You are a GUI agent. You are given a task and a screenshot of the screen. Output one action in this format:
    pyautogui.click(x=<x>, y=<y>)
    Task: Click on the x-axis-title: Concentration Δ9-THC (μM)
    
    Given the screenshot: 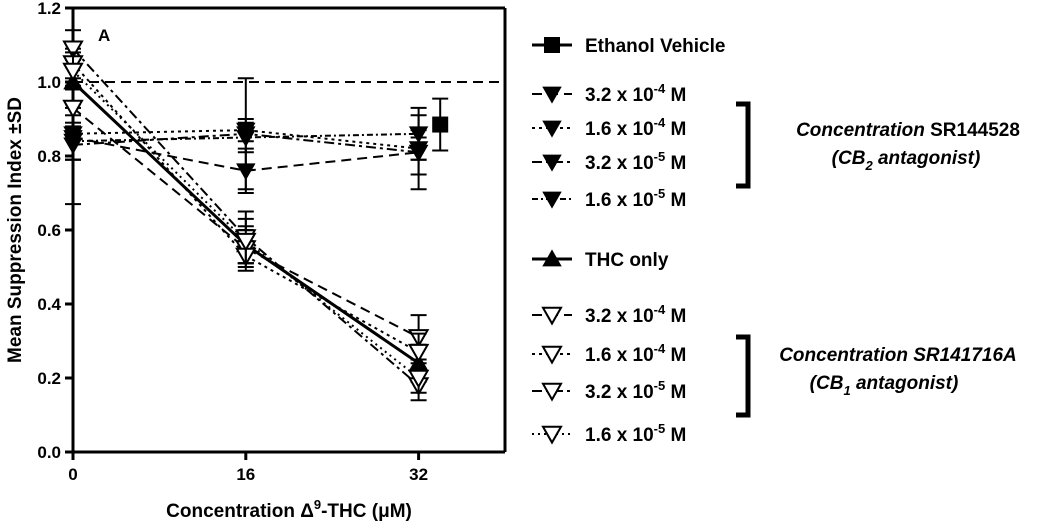 What is the action you would take?
    pyautogui.click(x=289, y=509)
    